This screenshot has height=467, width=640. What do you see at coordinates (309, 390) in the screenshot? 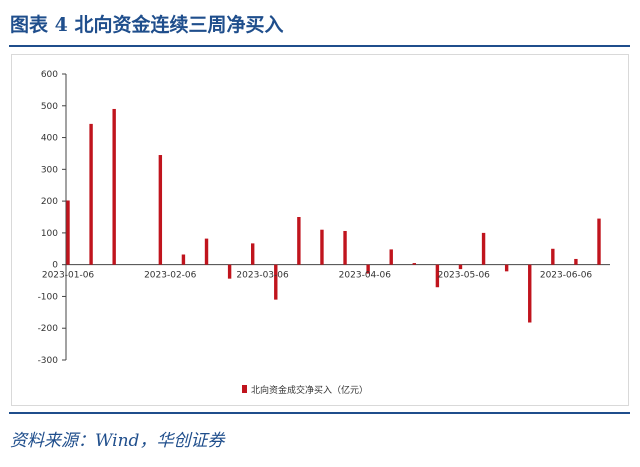
I see `legend-label: 北向资金成交净买入（亿元）` at bounding box center [309, 390].